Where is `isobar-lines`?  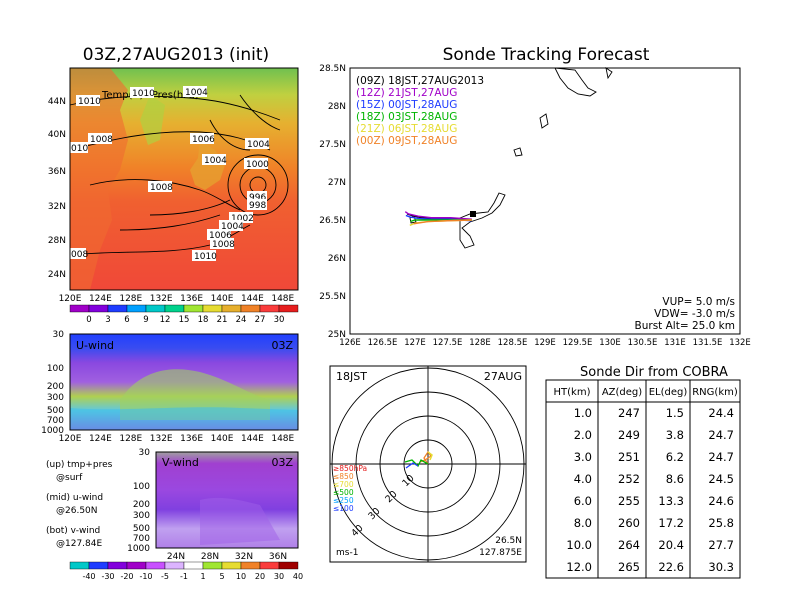 isobar-lines is located at coordinates (179, 175).